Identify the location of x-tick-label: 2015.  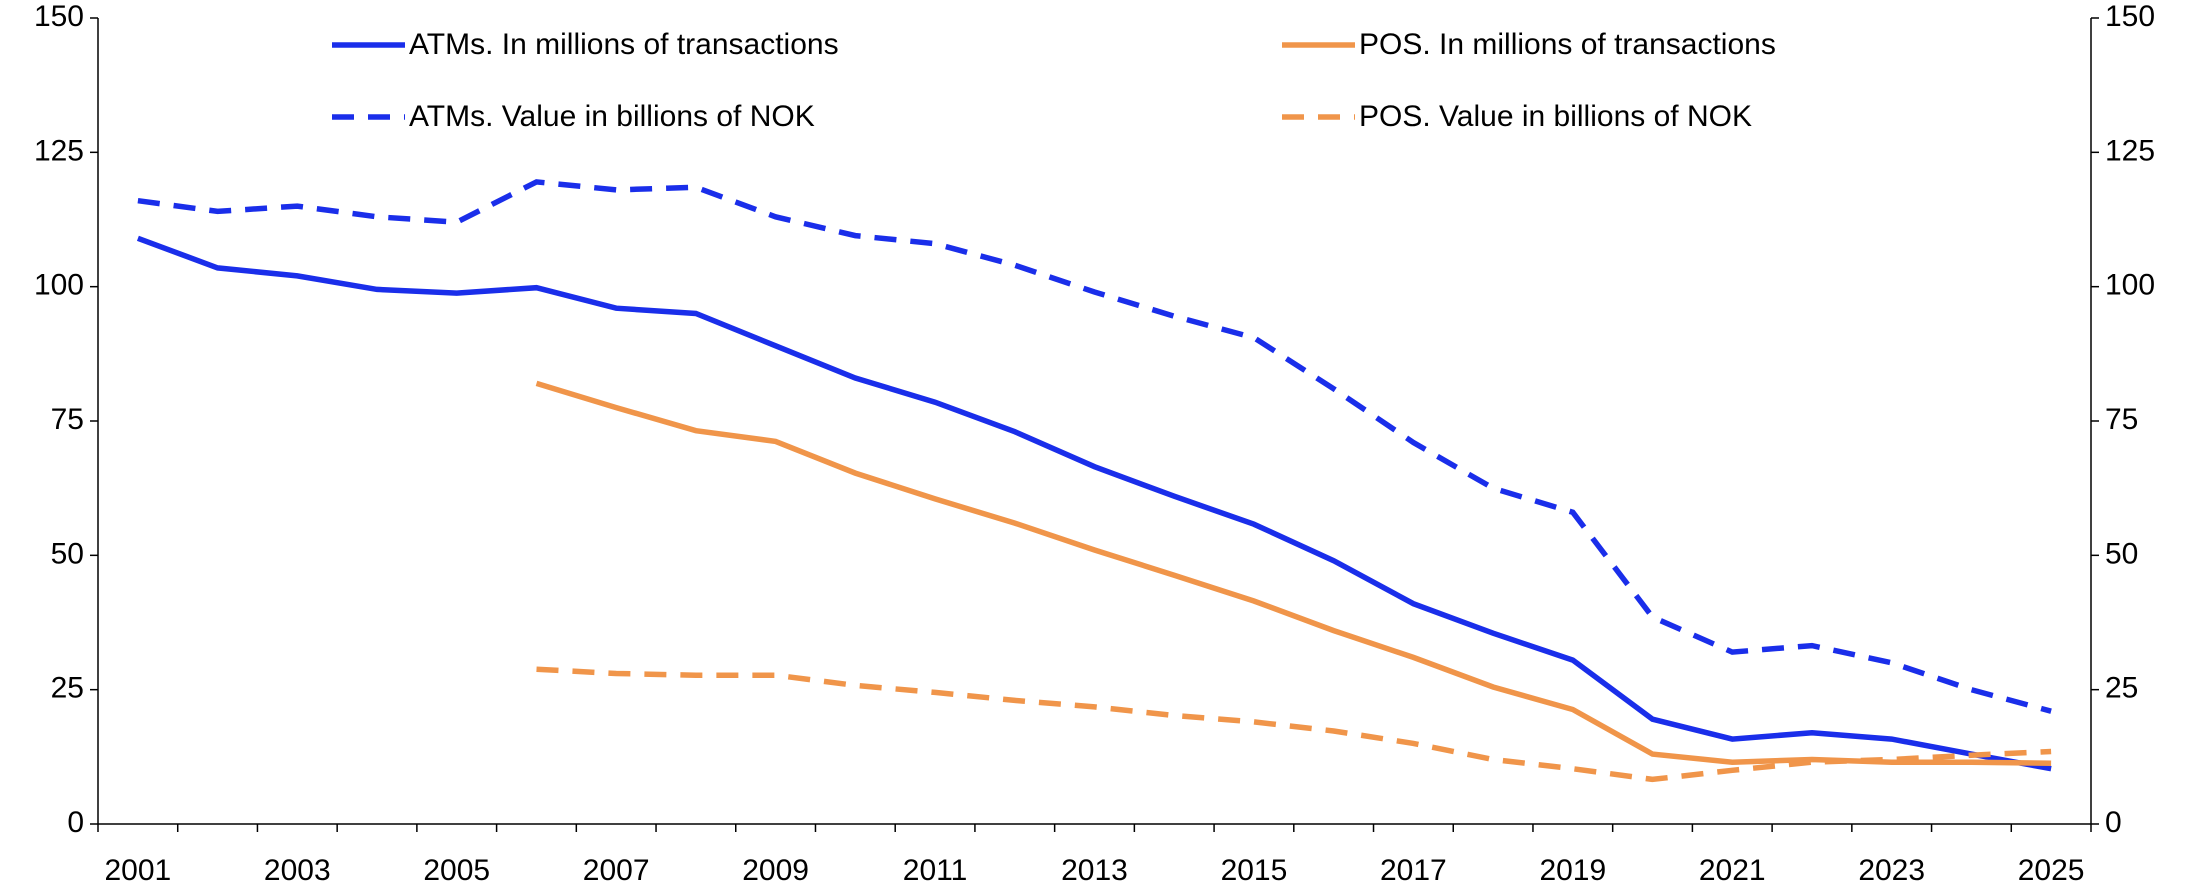
(1254, 870).